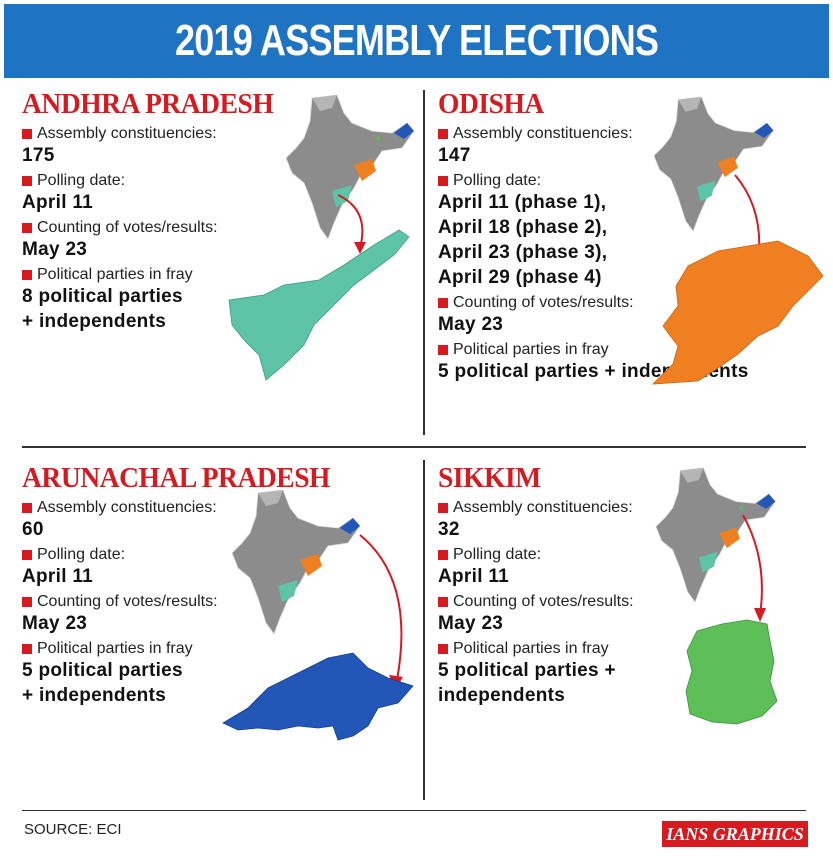  Describe the element at coordinates (523, 252) in the screenshot. I see `polling-phase-3: April 23 (phase 3),` at that location.